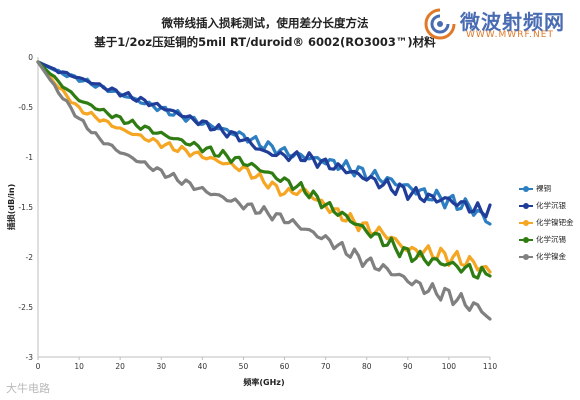 This screenshot has width=580, height=400. What do you see at coordinates (326, 366) in the screenshot?
I see `x-tick-label: 70` at bounding box center [326, 366].